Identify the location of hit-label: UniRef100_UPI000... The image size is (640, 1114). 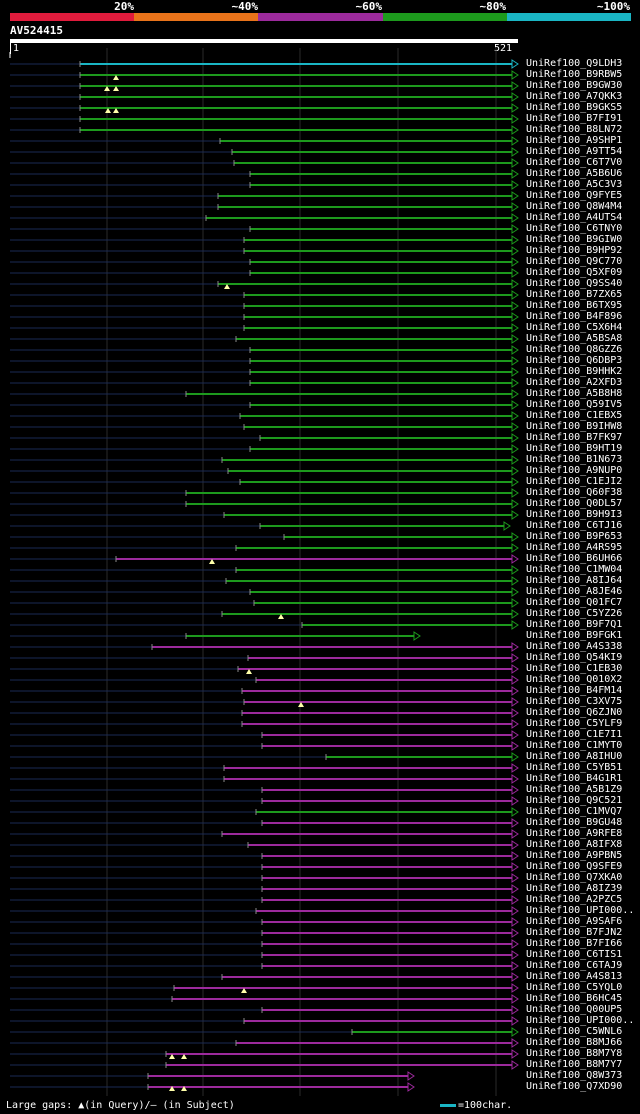
(580, 910).